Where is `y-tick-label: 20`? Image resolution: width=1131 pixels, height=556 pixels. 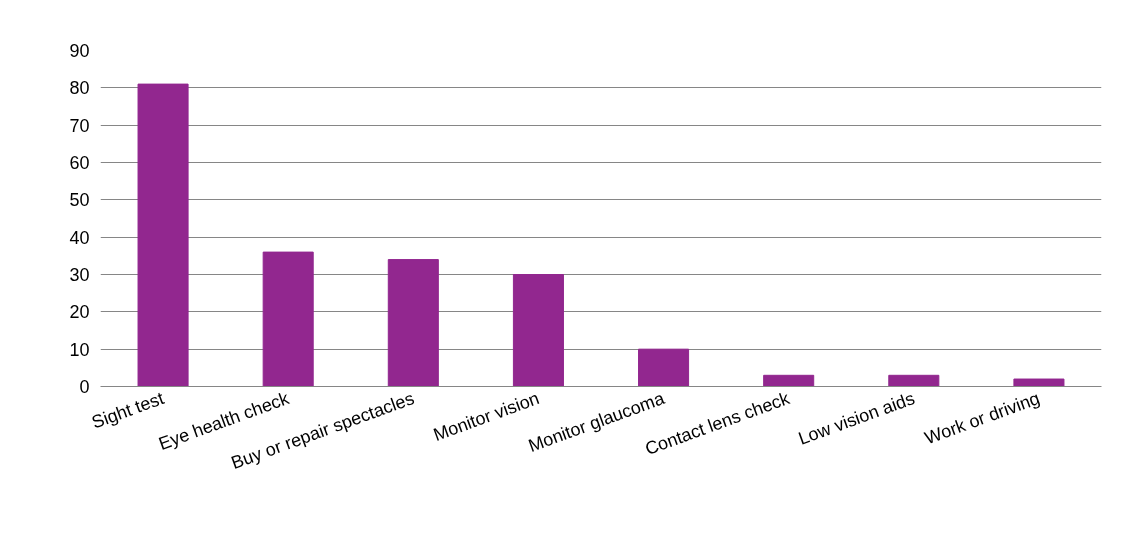
y-tick-label: 20 is located at coordinates (79, 312).